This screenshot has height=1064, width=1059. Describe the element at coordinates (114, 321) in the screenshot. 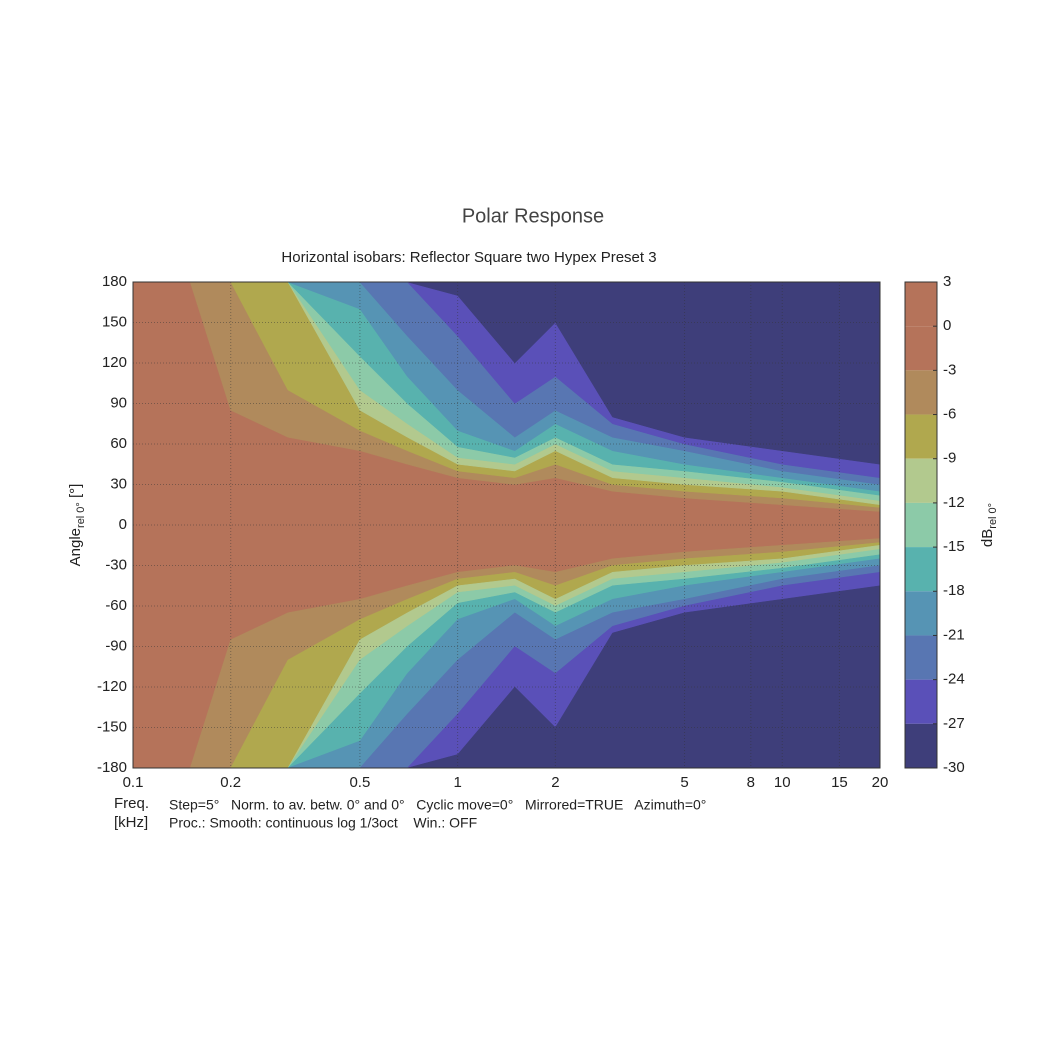

I see `y-tick-label: 150` at that location.